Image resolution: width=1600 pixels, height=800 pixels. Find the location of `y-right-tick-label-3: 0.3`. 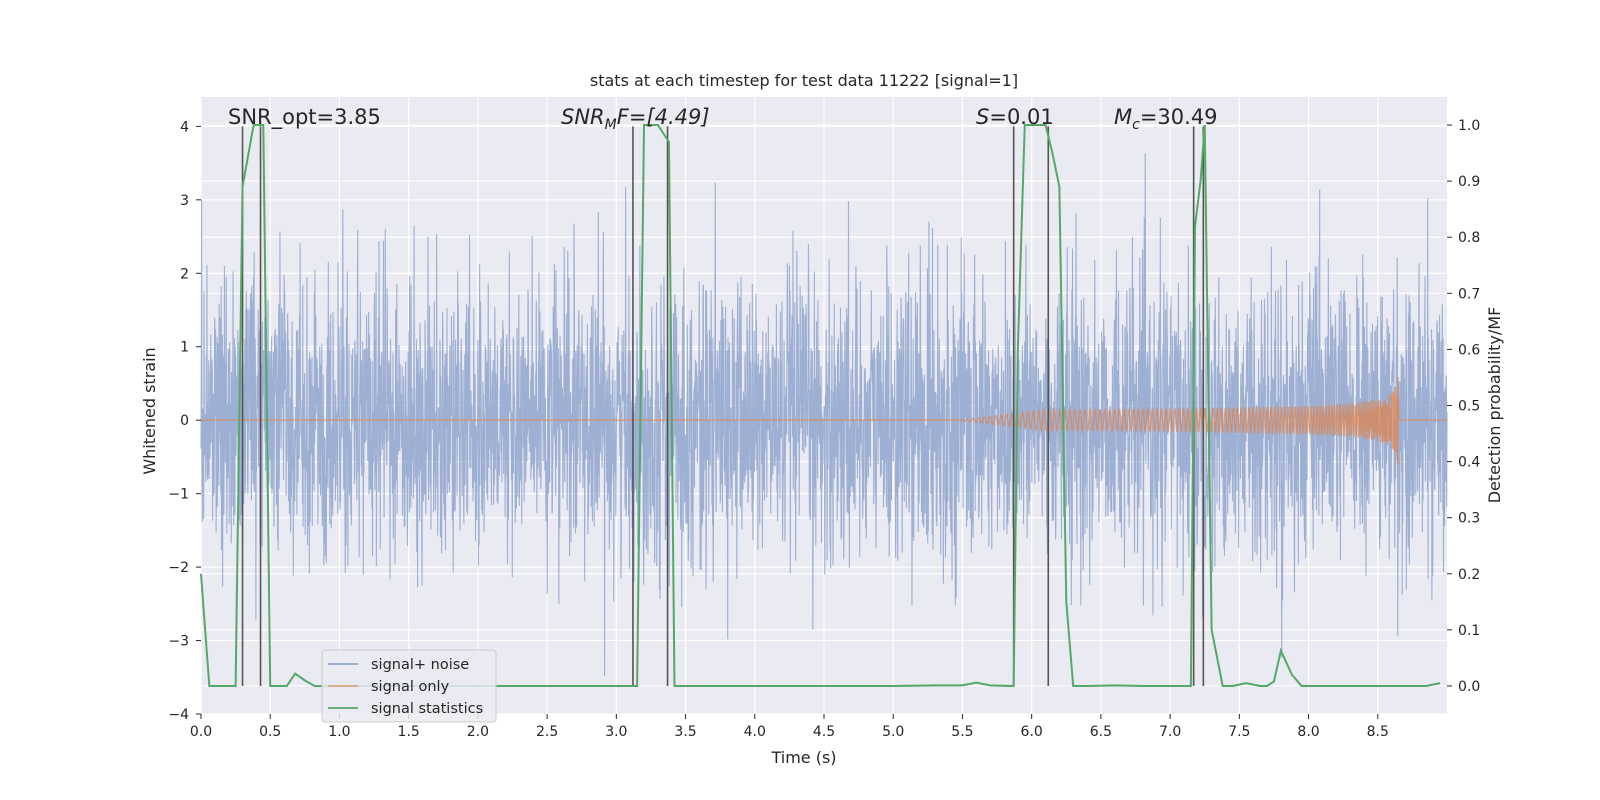

y-right-tick-label-3: 0.3 is located at coordinates (1469, 519).